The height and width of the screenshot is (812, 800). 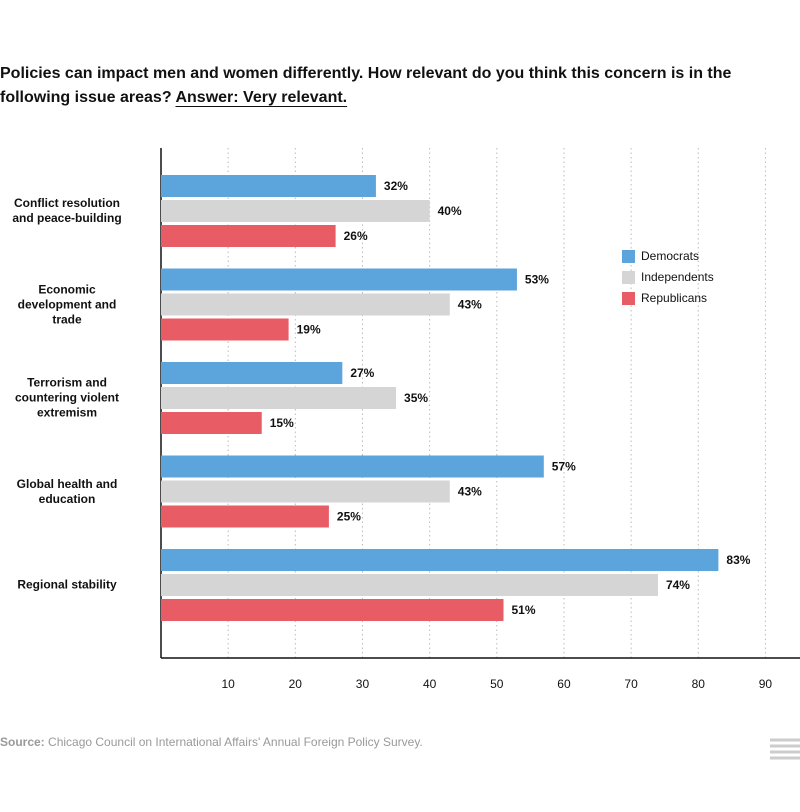 What do you see at coordinates (67, 304) in the screenshot?
I see `category-label: Economic development and trade` at bounding box center [67, 304].